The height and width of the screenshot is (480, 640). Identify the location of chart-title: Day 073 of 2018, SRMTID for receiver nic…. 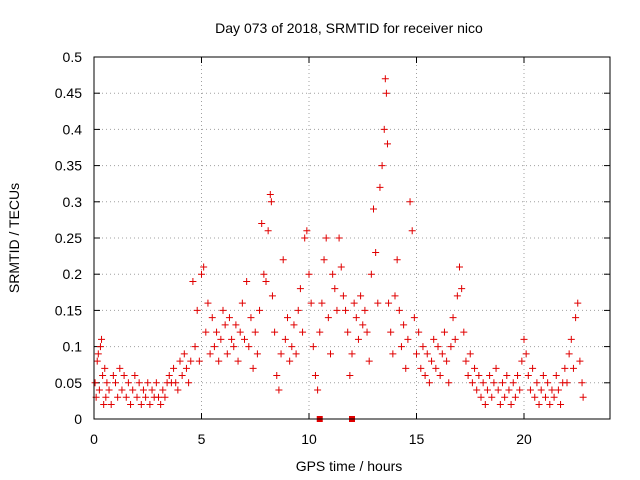
(349, 28).